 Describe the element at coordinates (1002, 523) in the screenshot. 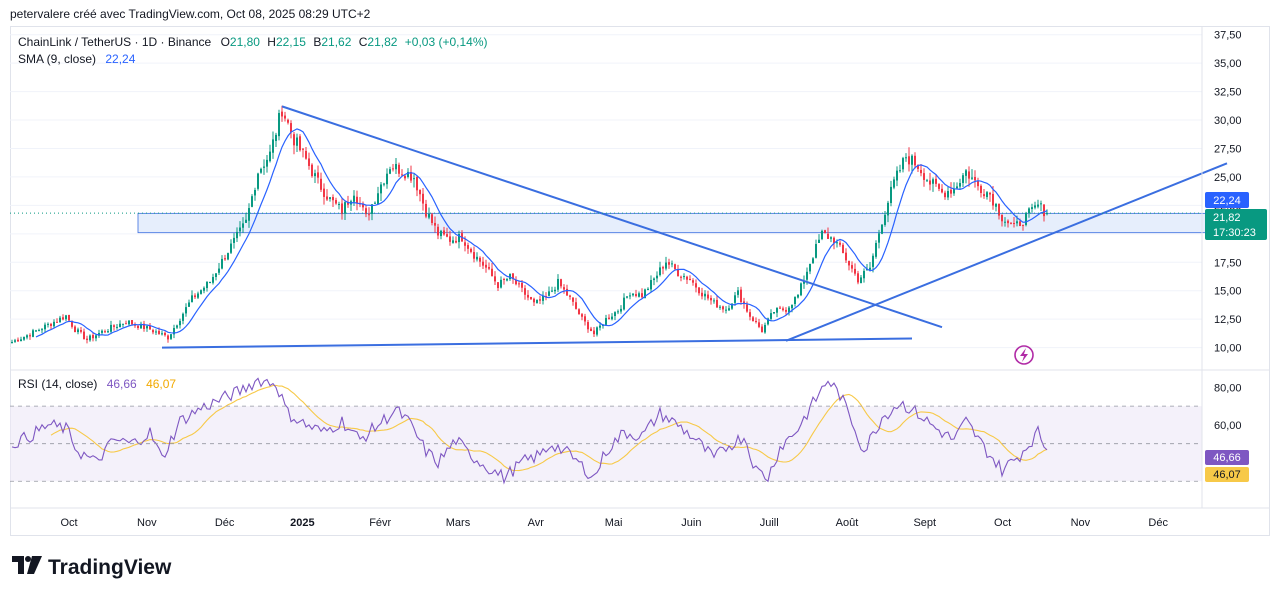

I see `time-tick-label: Oct` at that location.